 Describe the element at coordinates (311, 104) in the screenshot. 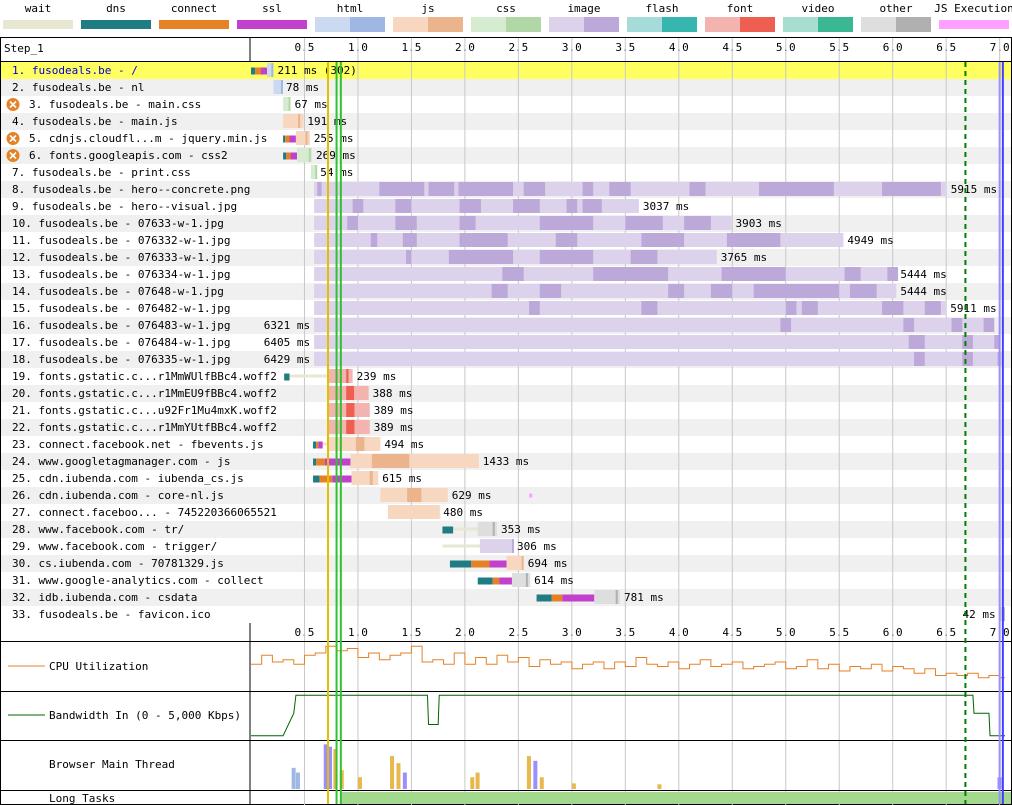

I see `request-time: 67 ms` at that location.